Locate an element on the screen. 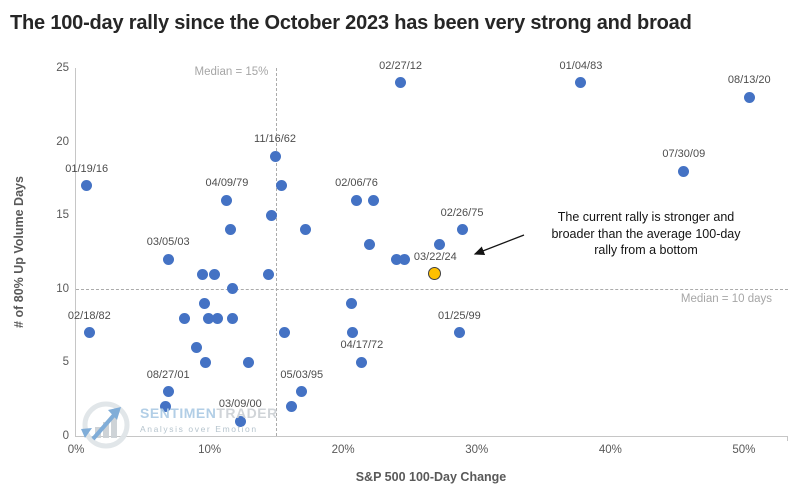 The height and width of the screenshot is (504, 790). x-tick-label: 10% is located at coordinates (210, 450).